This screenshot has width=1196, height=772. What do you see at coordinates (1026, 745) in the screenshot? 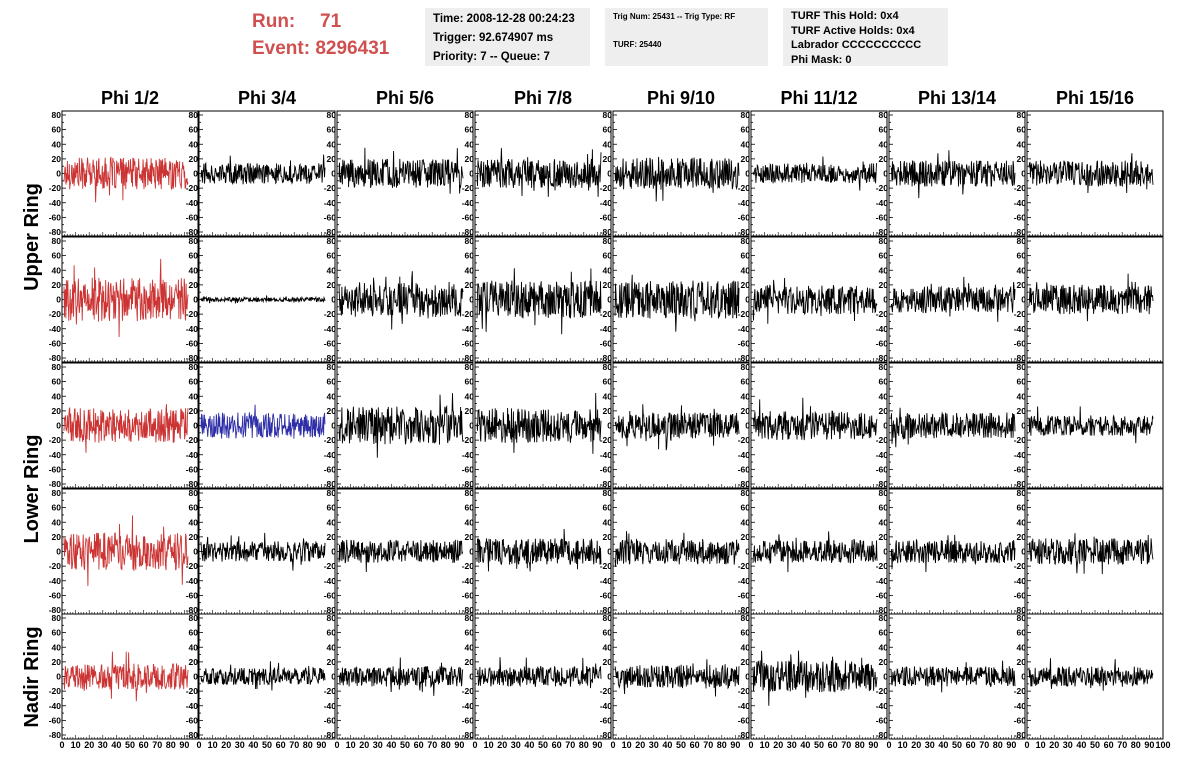
I see `x-tick-label: 0` at bounding box center [1026, 745].